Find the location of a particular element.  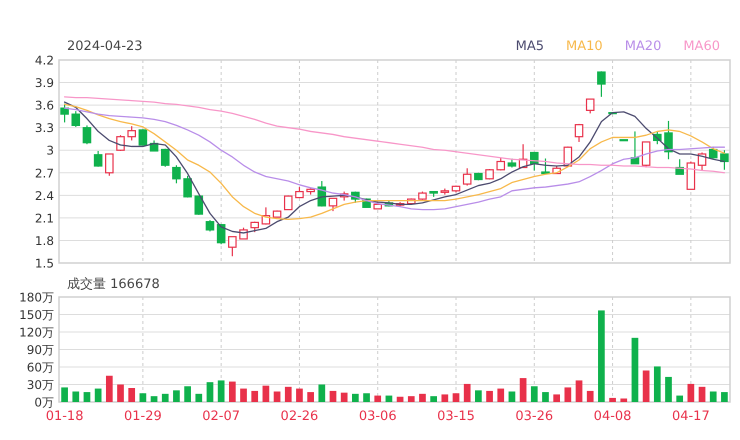

x-tick-label: 03-06 is located at coordinates (377, 416).